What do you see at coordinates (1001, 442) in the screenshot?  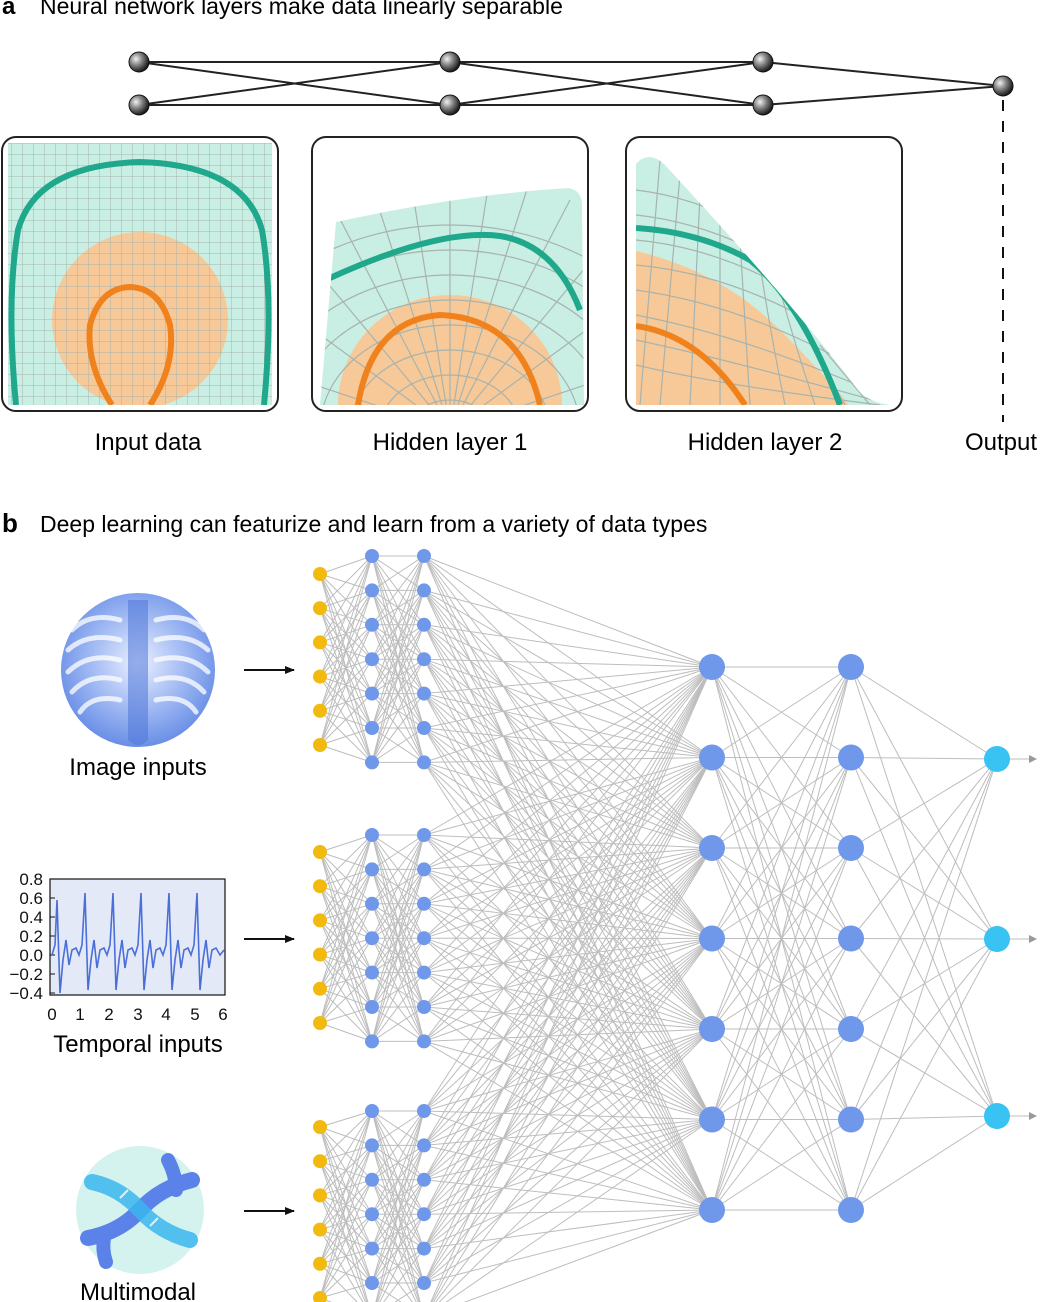 I see `label-output: Output` at bounding box center [1001, 442].